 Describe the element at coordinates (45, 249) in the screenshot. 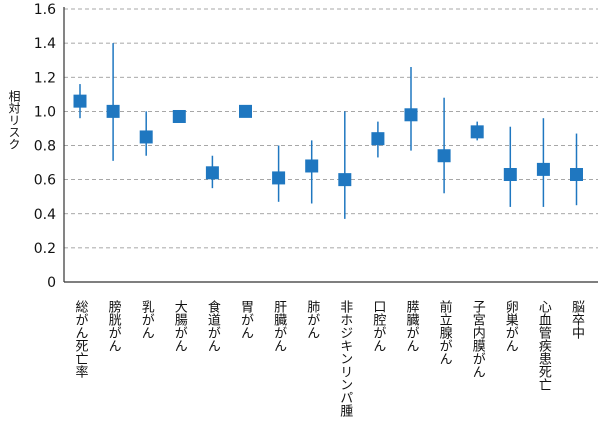

I see `y-tick-label: 0.2` at that location.